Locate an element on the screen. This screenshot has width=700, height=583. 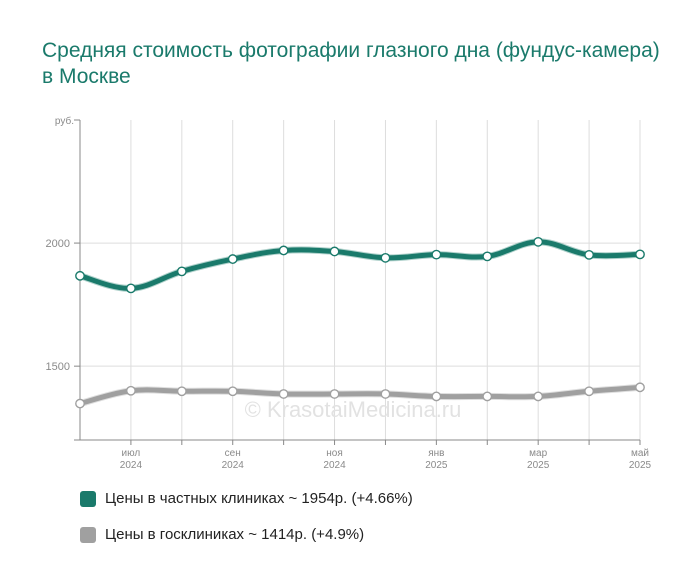
x-tick-label-month: май is located at coordinates (640, 453).